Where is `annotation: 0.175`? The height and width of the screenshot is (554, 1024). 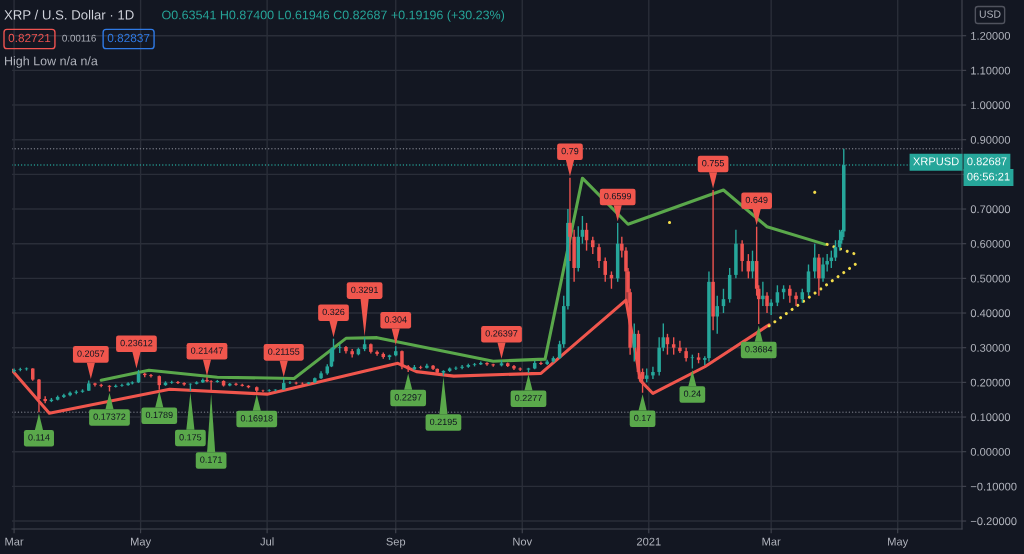
annotation: 0.175 is located at coordinates (190, 437).